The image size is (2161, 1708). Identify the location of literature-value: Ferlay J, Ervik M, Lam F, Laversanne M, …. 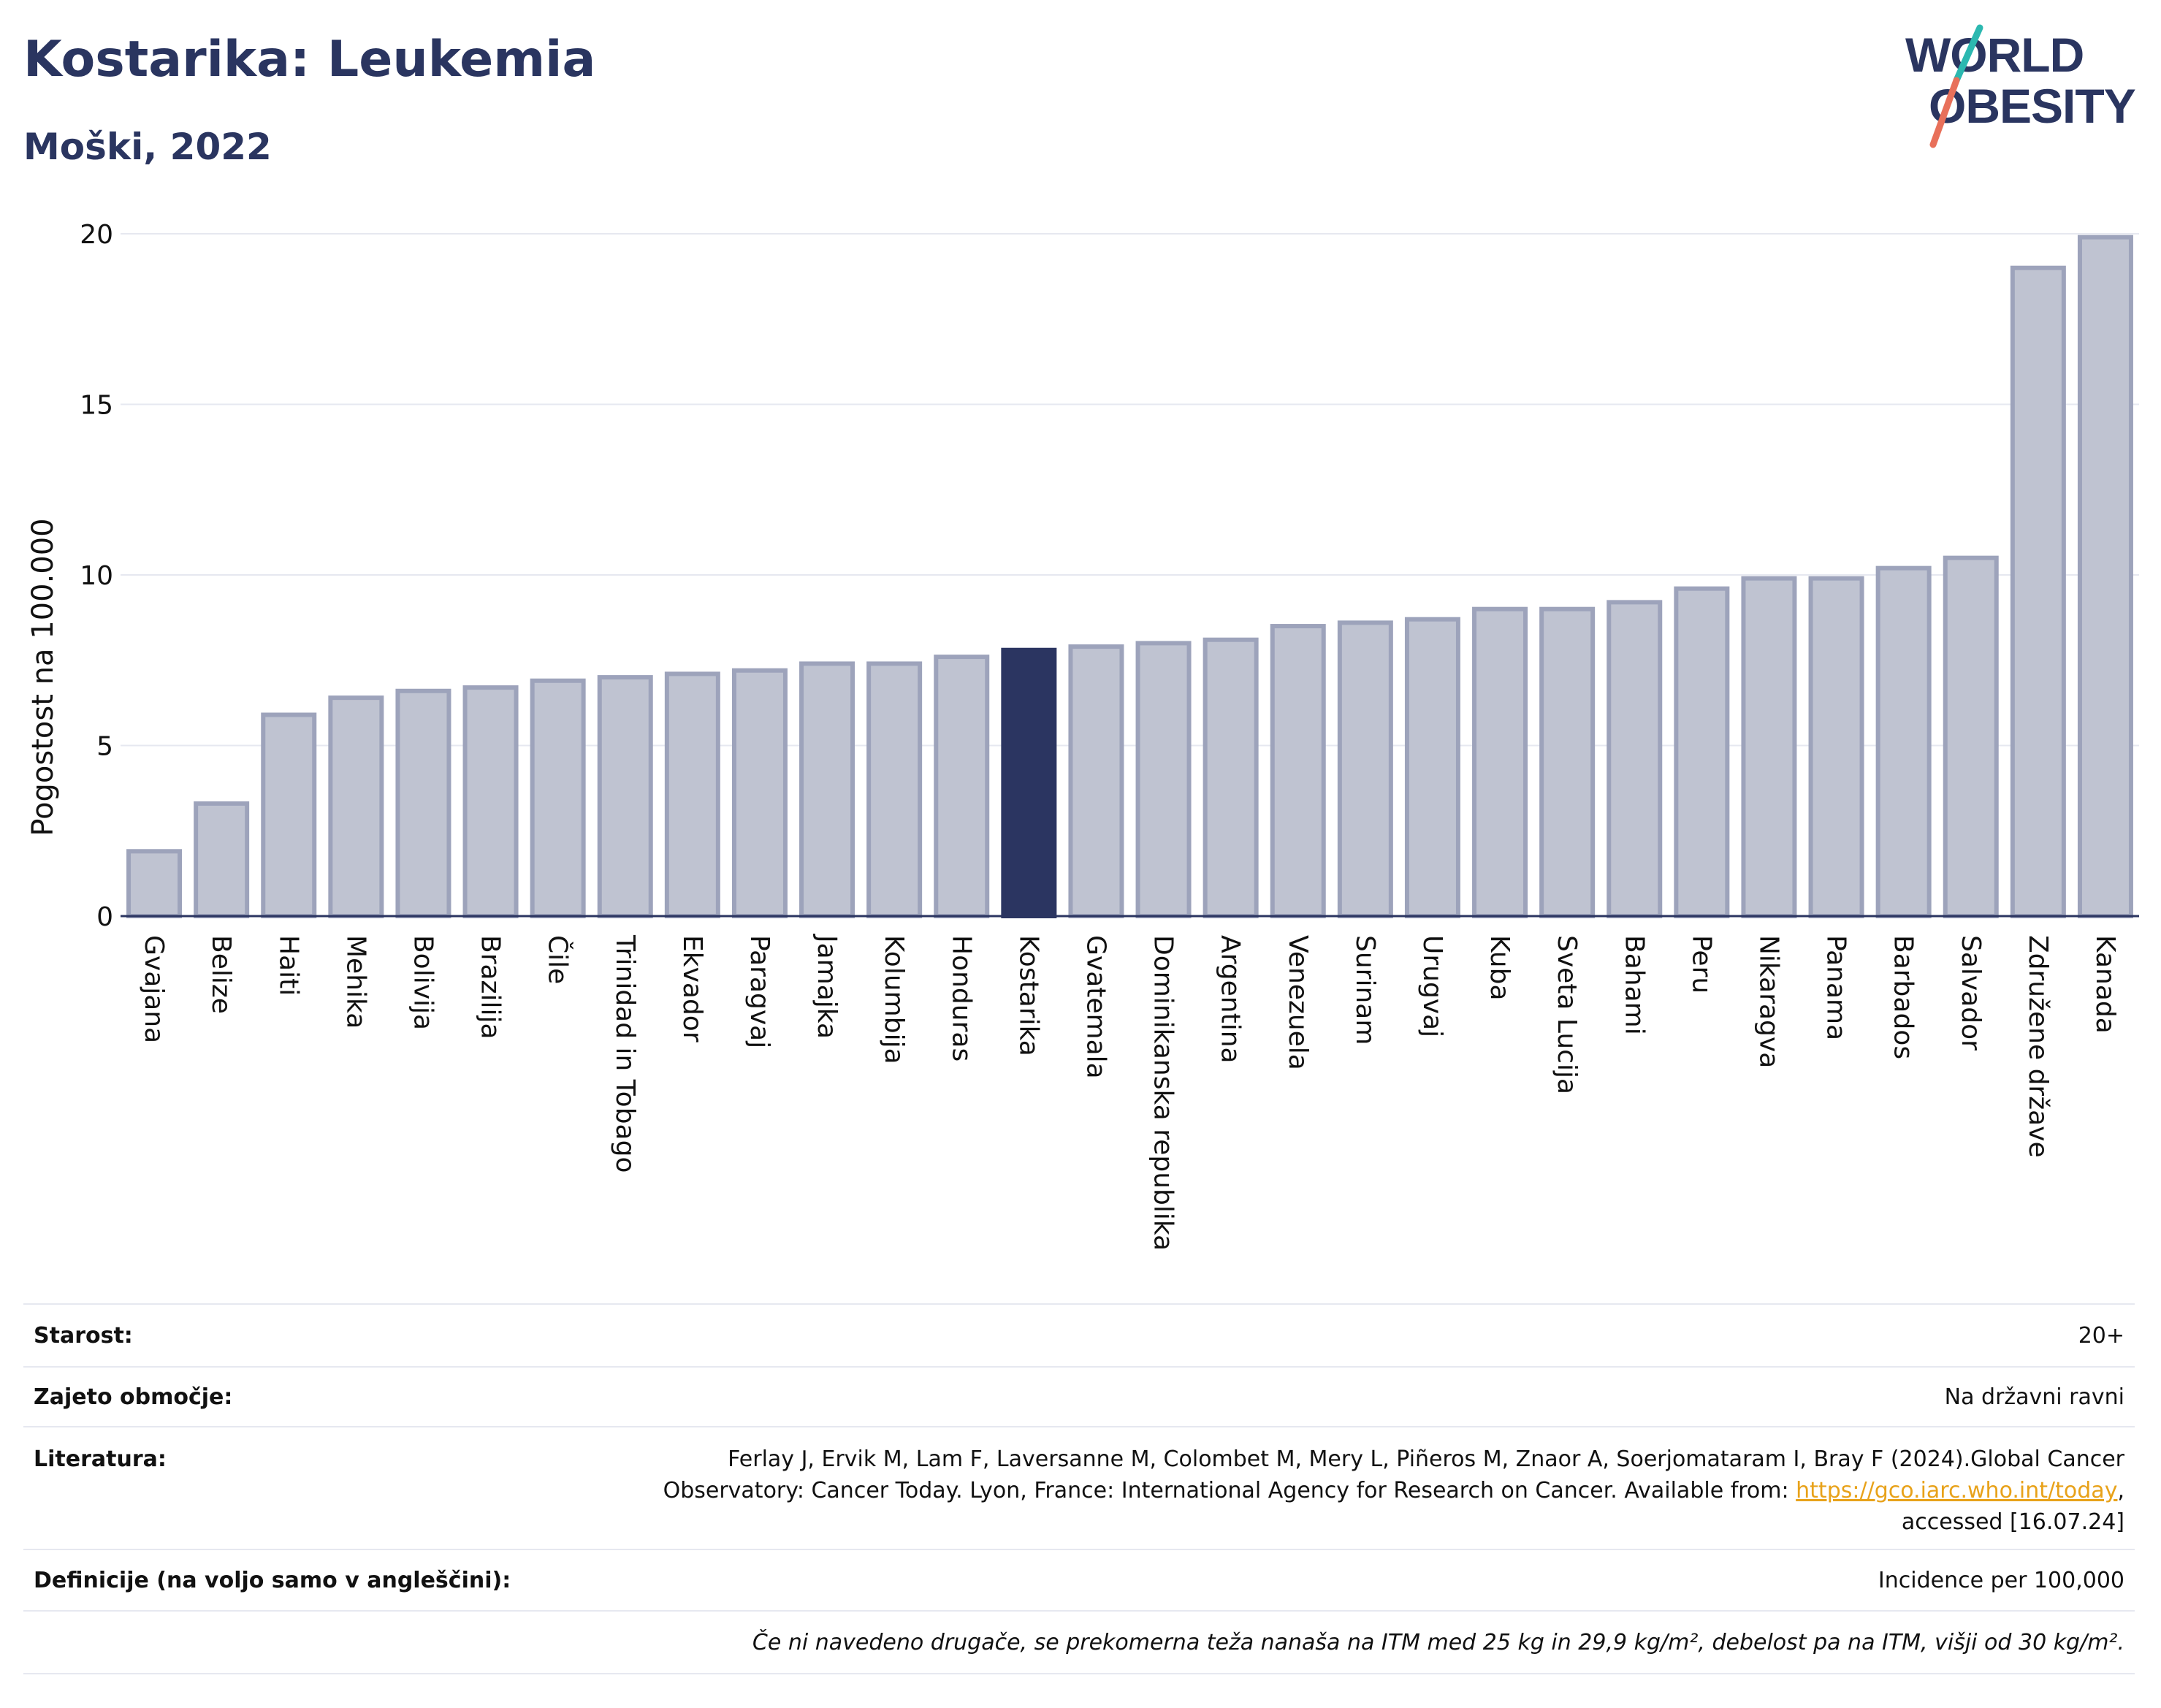
(1399, 1482).